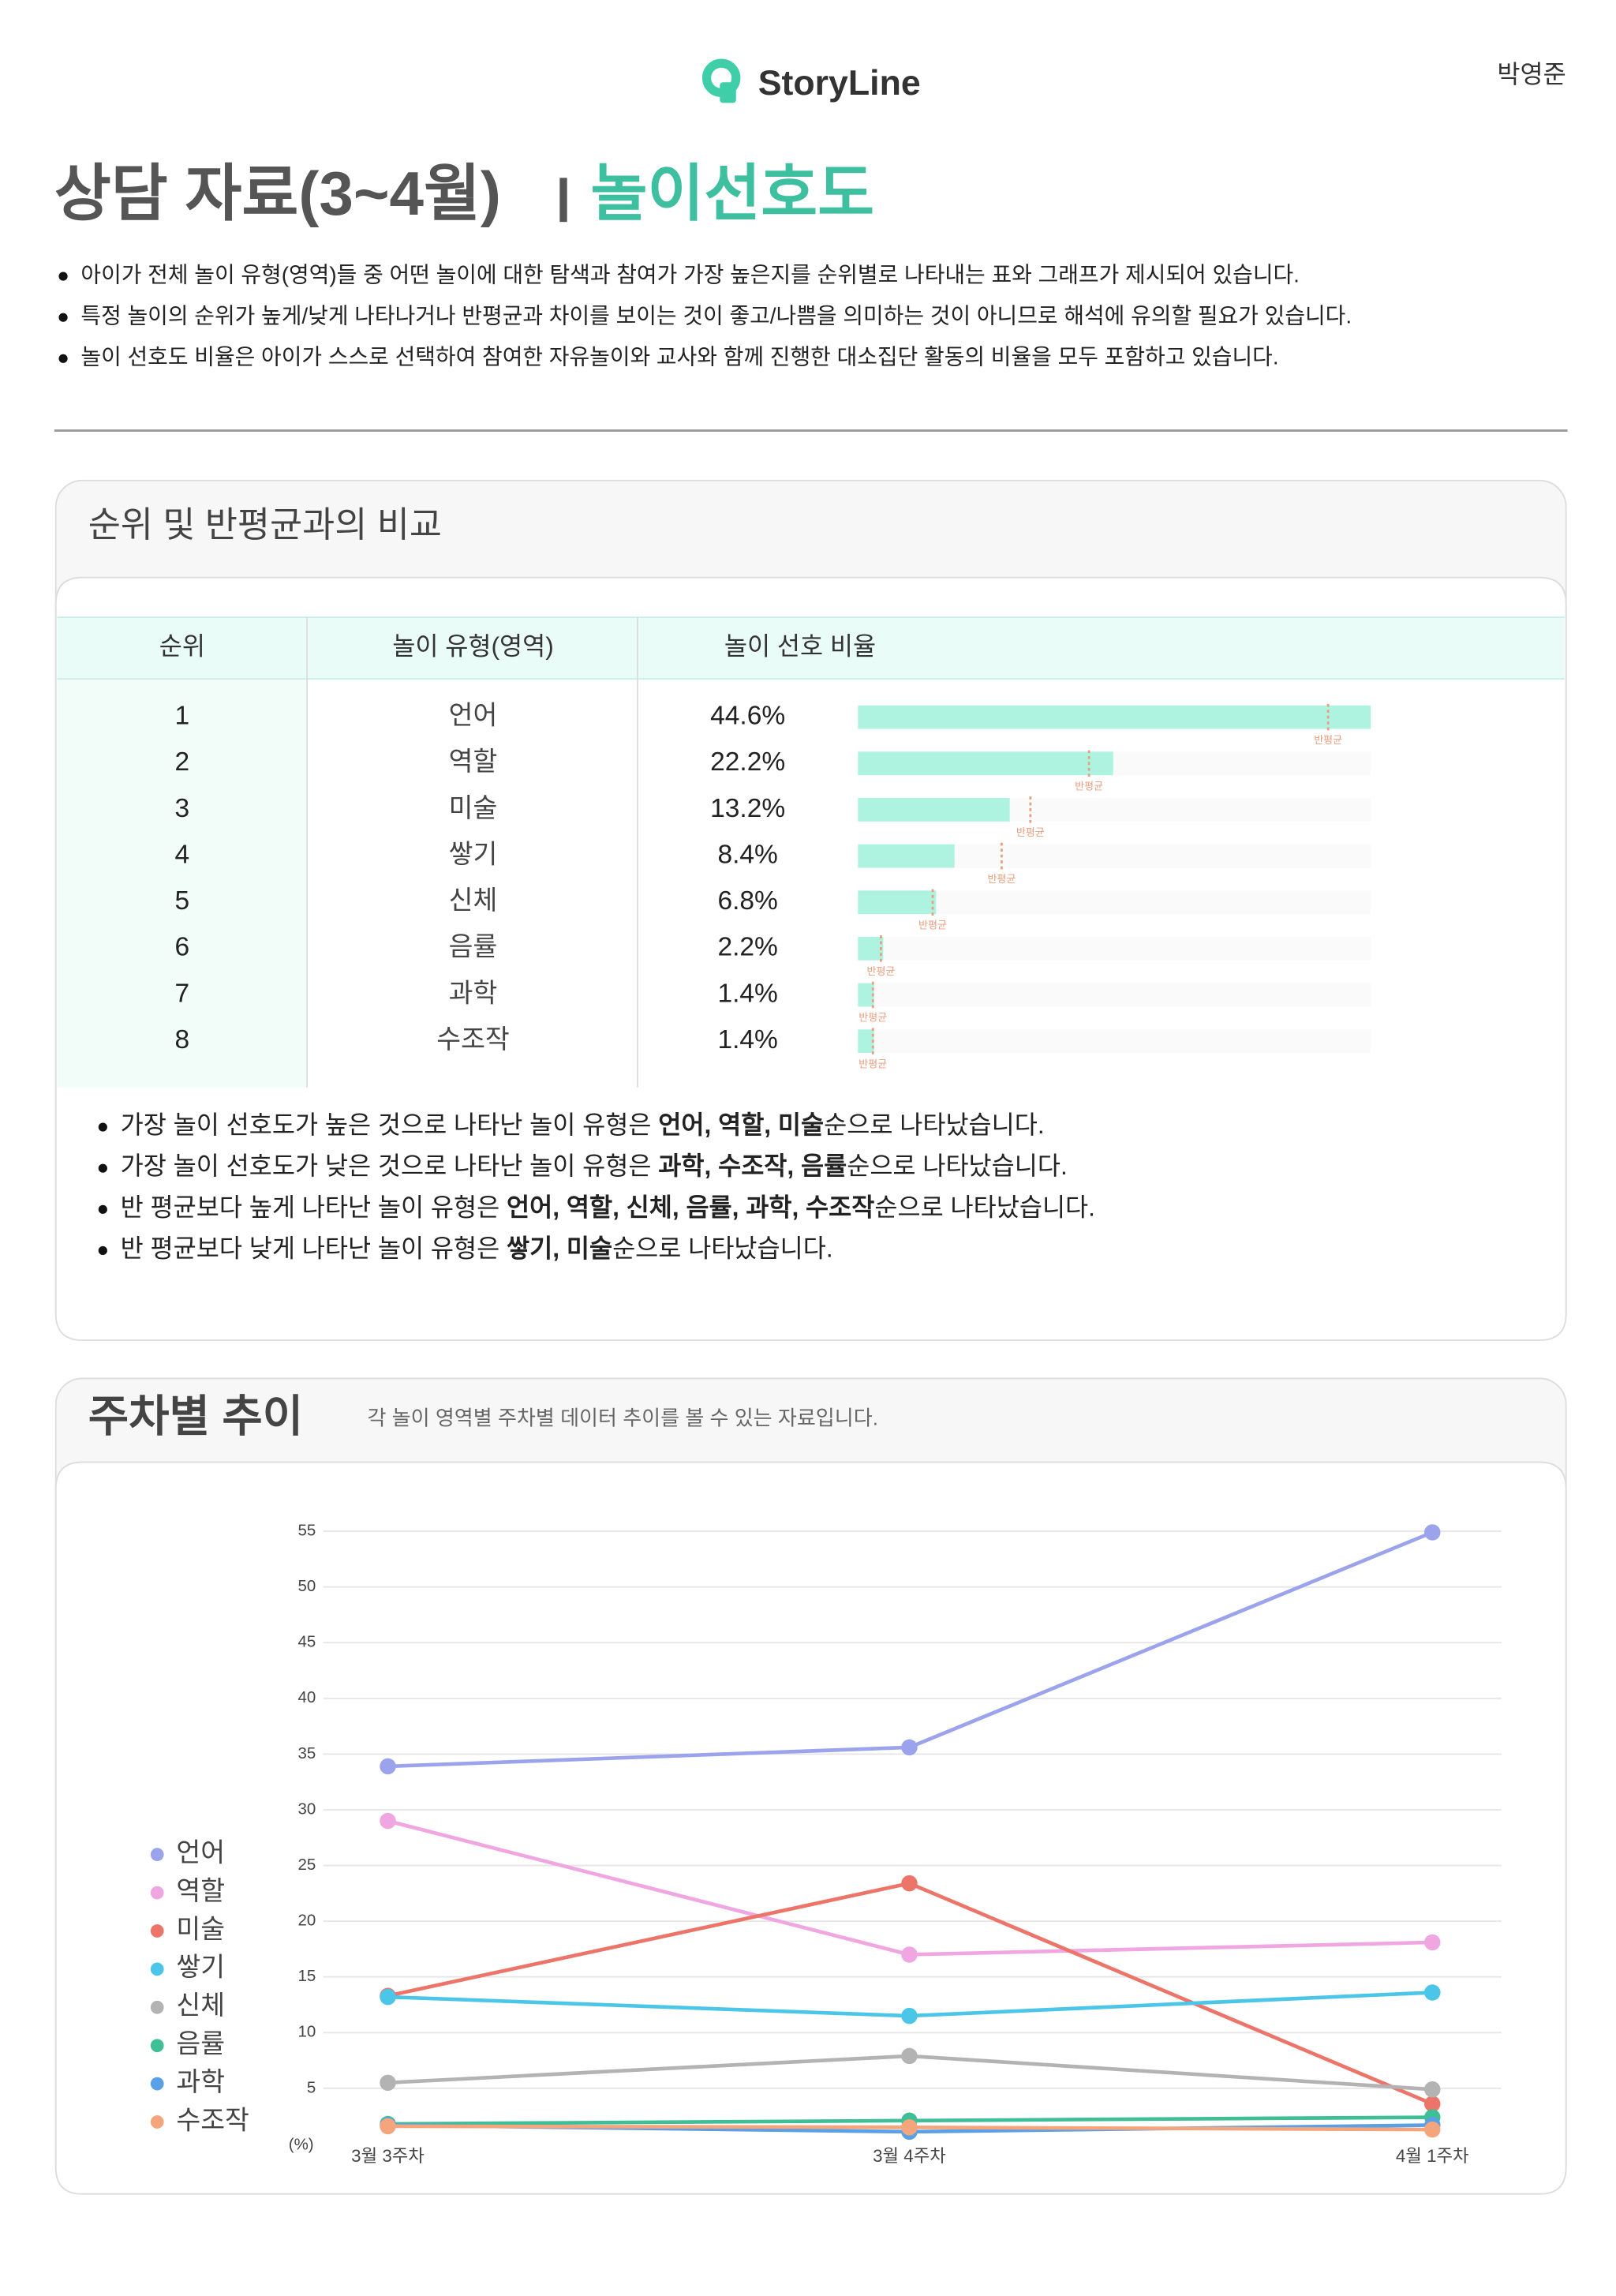 The width and height of the screenshot is (1616, 2296). Describe the element at coordinates (752, 1166) in the screenshot. I see `summary-segment: 과학, 수조작, 음률` at that location.